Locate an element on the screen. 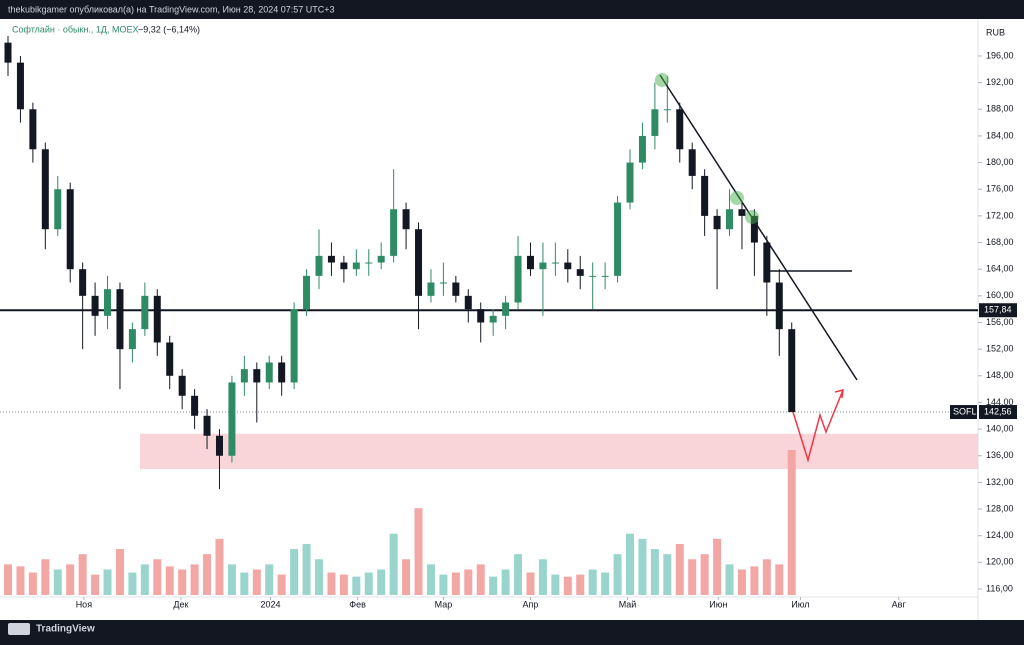 This screenshot has height=645, width=1024. trend-line is located at coordinates (758, 227).